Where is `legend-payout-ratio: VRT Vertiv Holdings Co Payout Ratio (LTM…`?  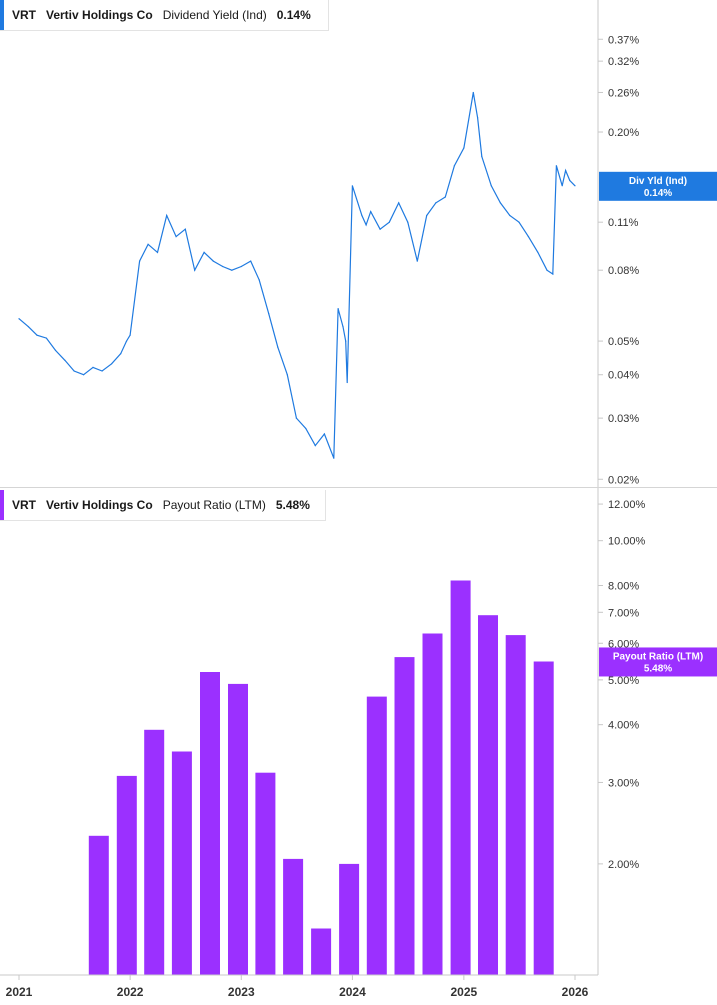
legend-payout-ratio: VRT Vertiv Holdings Co Payout Ratio (LTM… is located at coordinates (163, 505).